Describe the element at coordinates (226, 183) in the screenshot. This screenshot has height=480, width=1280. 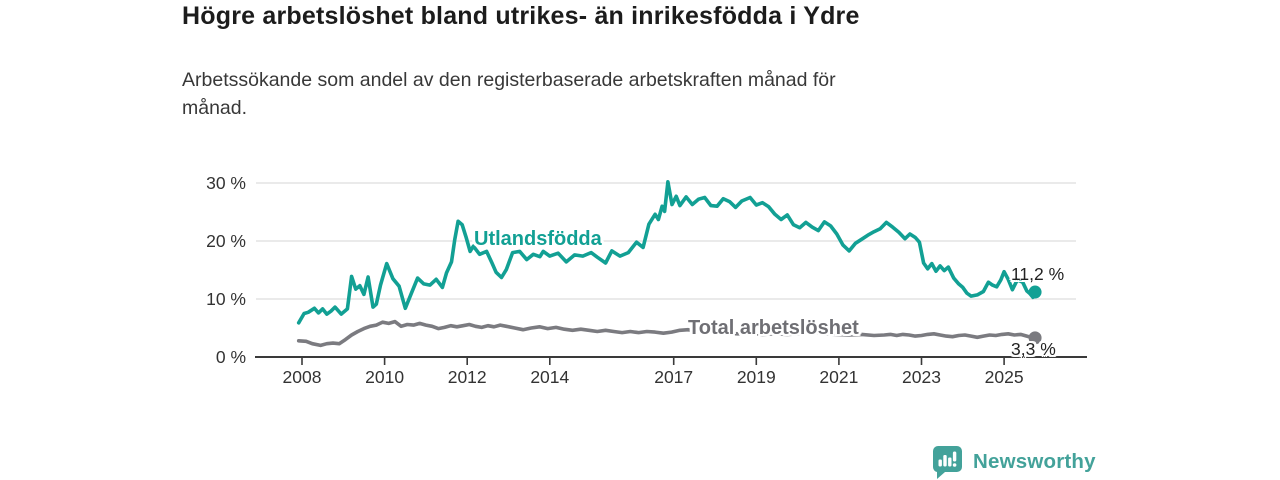
I see `y-axis-tick-label: 30 %` at that location.